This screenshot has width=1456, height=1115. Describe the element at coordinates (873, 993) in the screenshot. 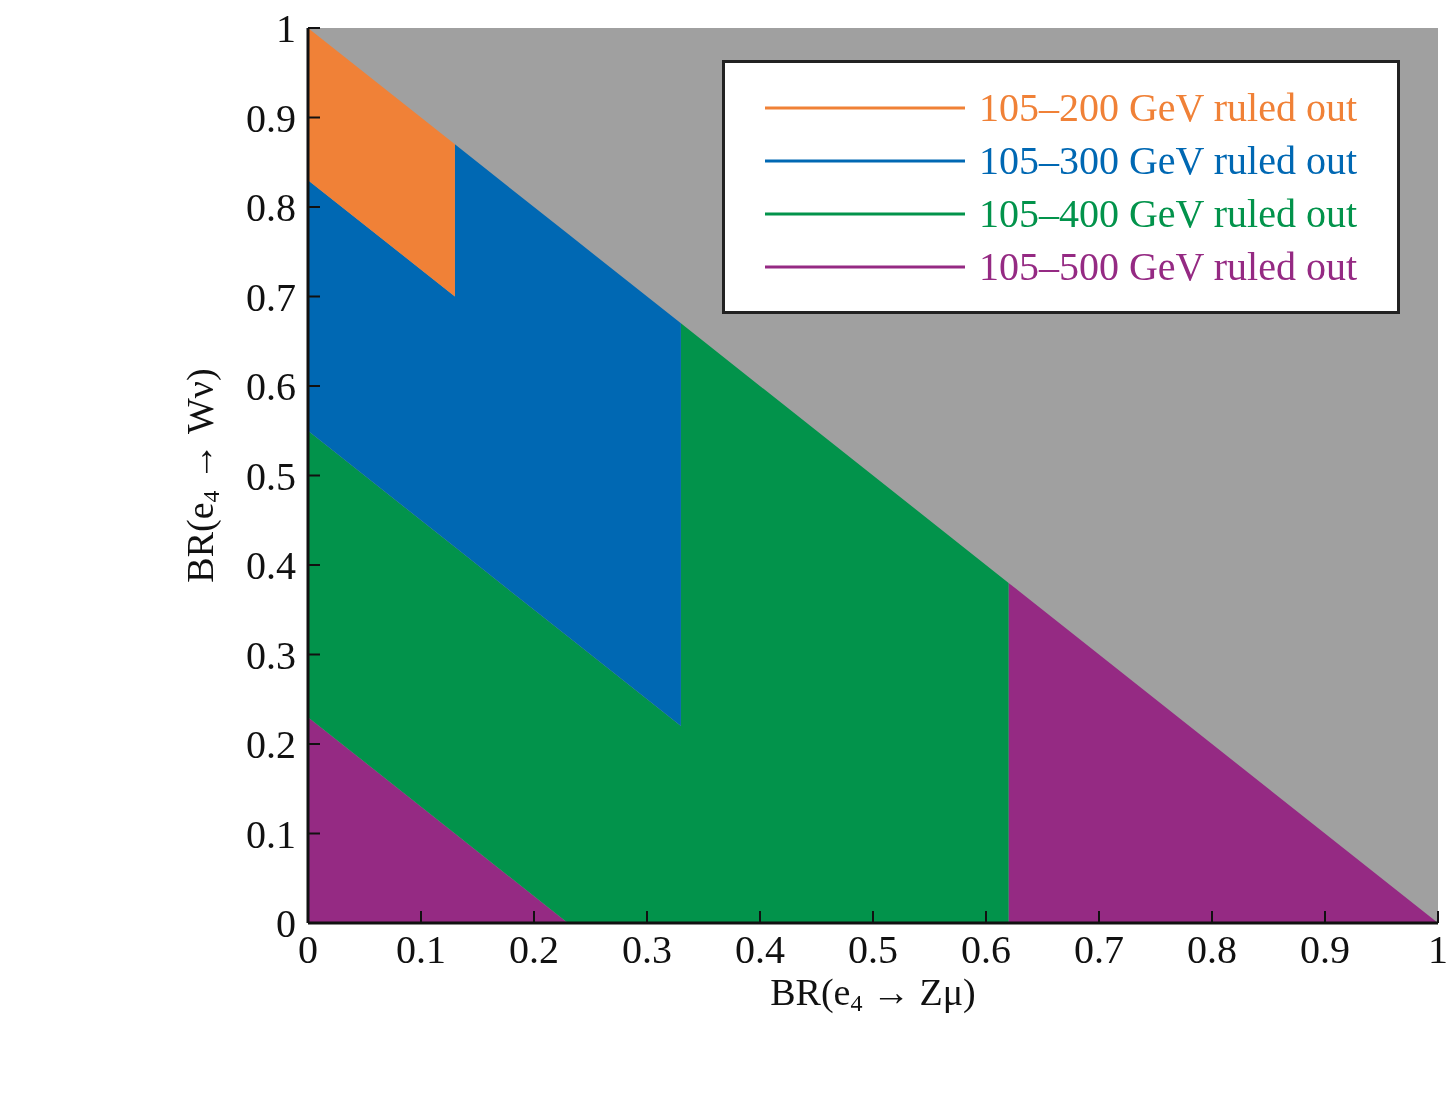

I see `x-axis-title: BR(e$_{4}$ → Zμ)` at that location.